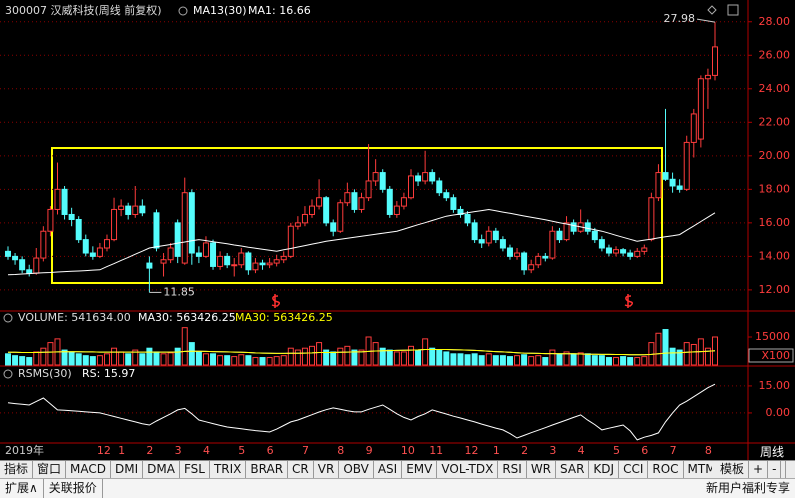 The image size is (795, 498). Describe the element at coordinates (420, 469) in the screenshot. I see `tab: EMV` at that location.